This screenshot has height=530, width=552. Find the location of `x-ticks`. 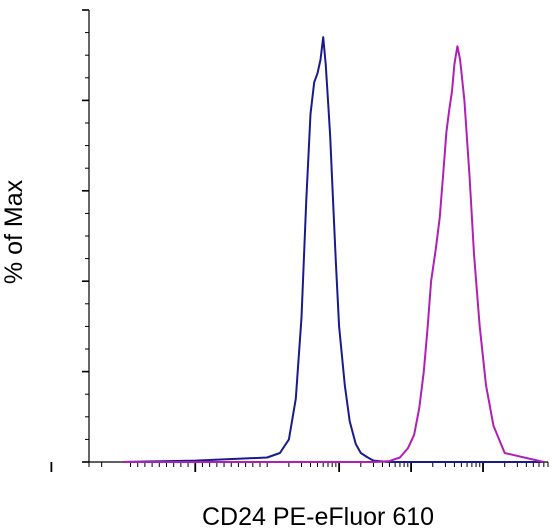

x-ticks is located at coordinates (299, 467).